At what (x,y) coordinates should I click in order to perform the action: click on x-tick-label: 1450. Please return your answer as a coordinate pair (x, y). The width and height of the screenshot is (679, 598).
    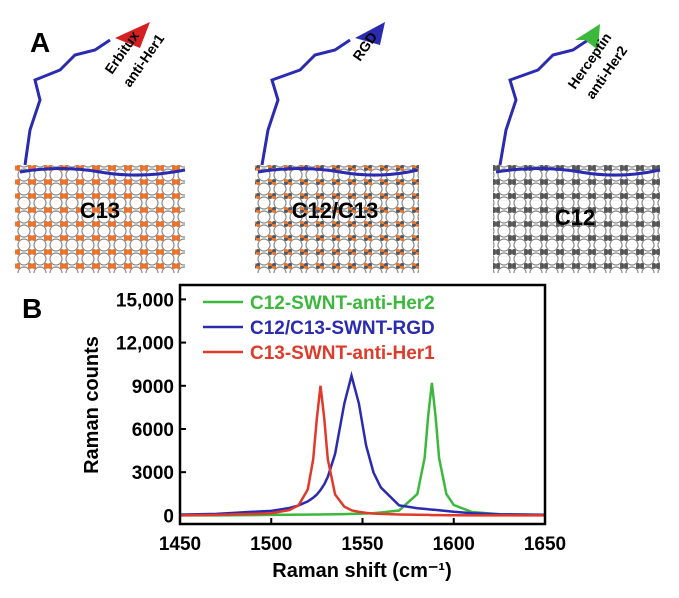
    Looking at the image, I should click on (180, 544).